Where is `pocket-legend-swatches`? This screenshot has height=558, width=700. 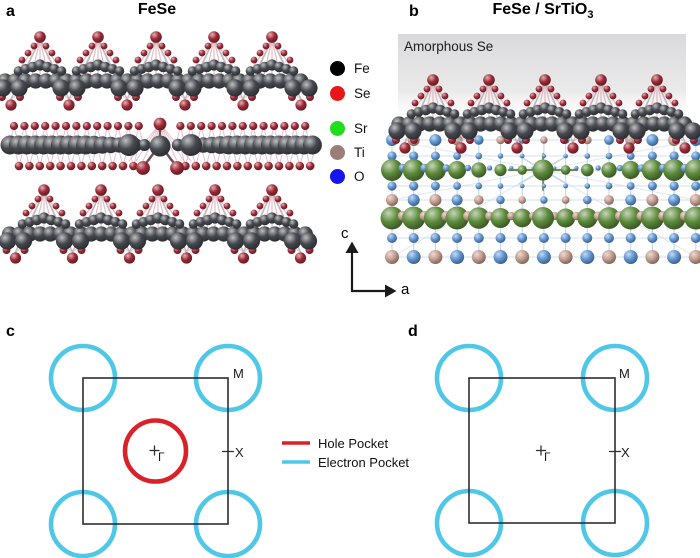 pocket-legend-swatches is located at coordinates (296, 452).